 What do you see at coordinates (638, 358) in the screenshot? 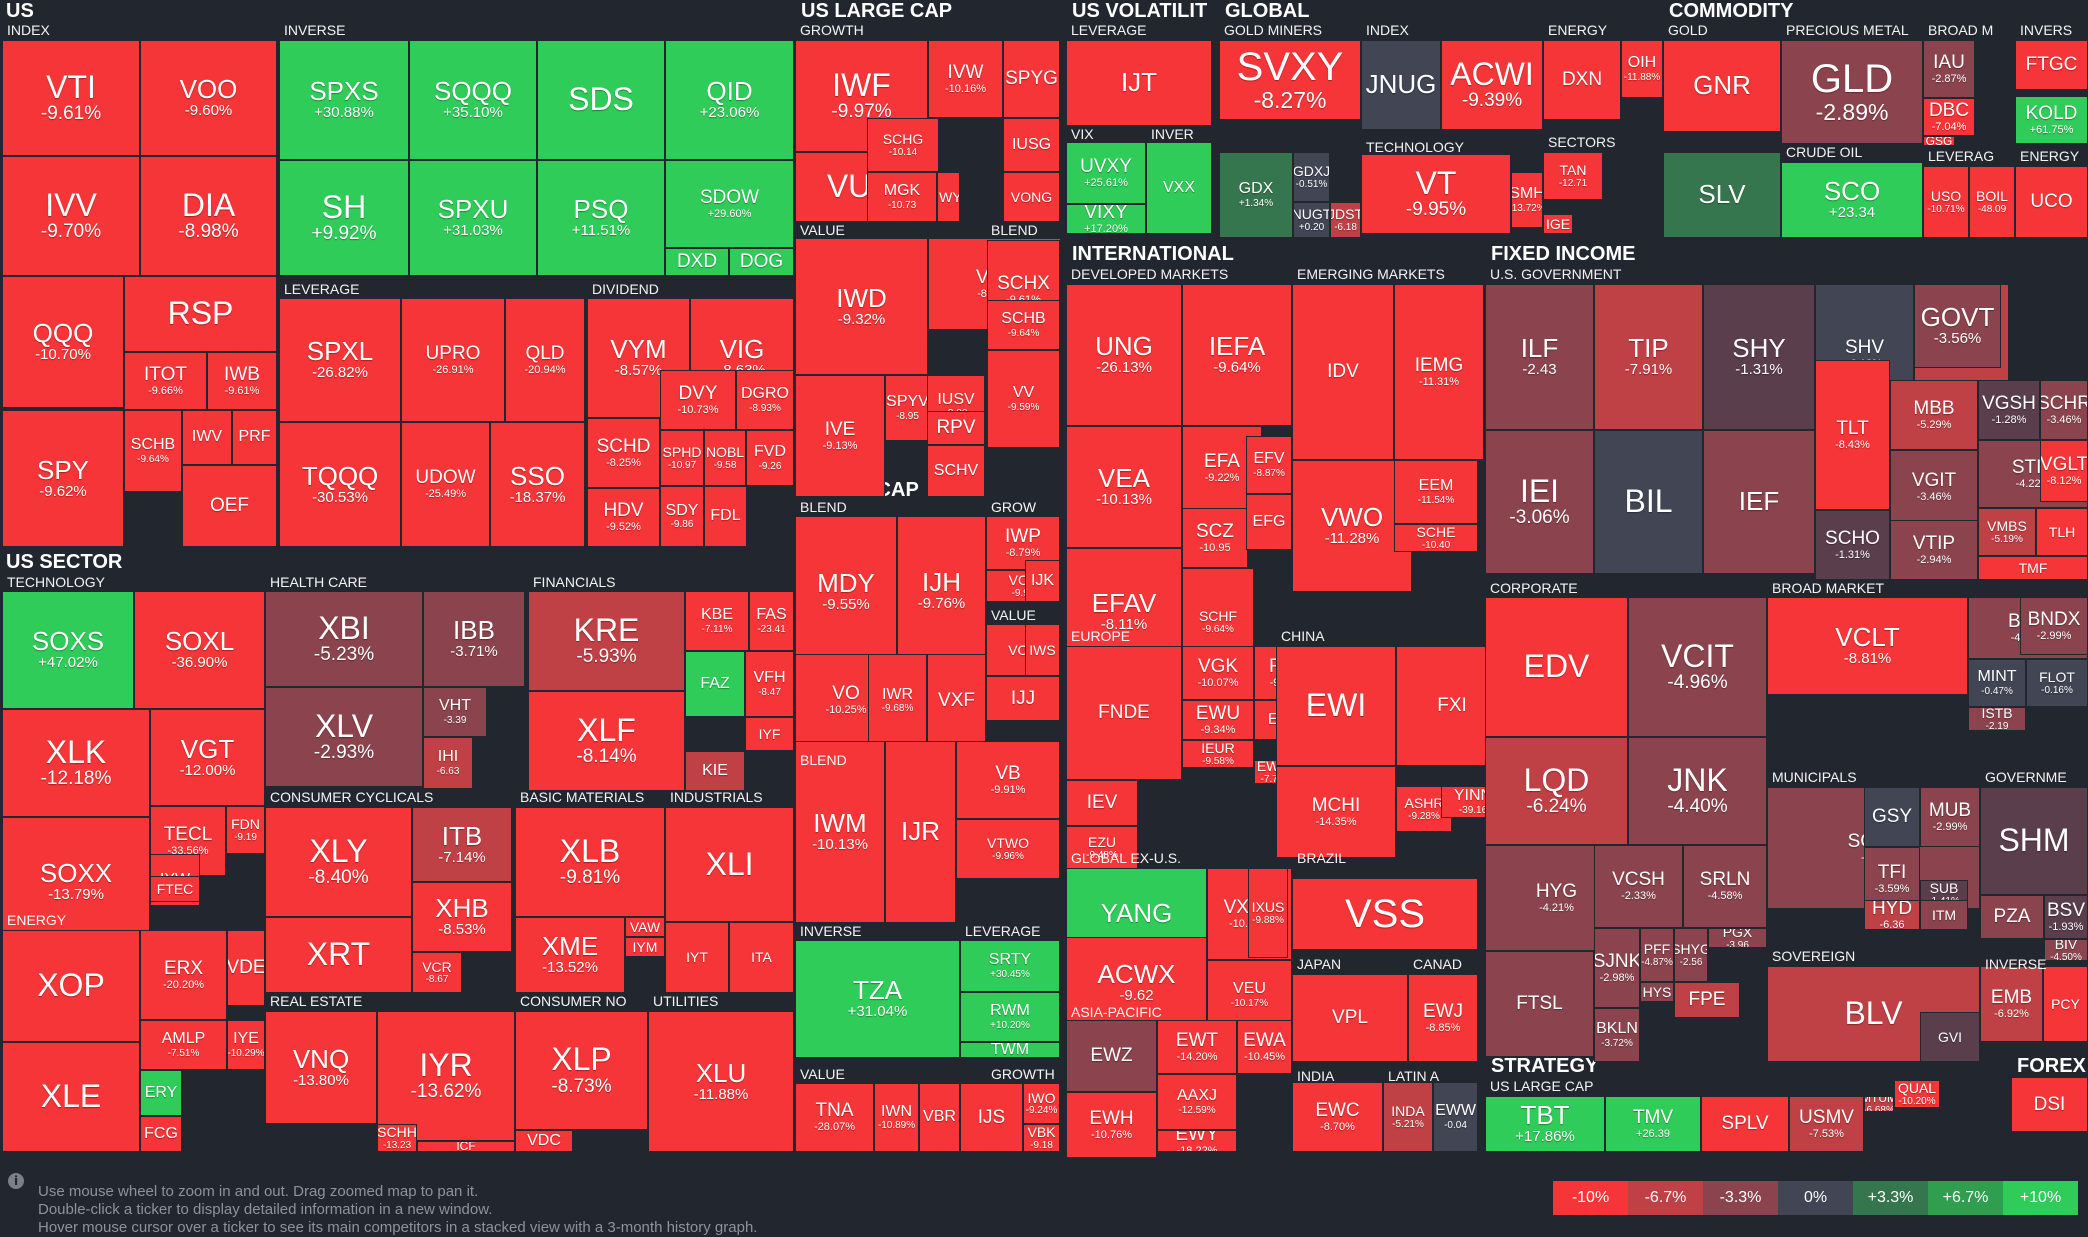
I see `ticker-tile: VYM -8.57%` at bounding box center [638, 358].